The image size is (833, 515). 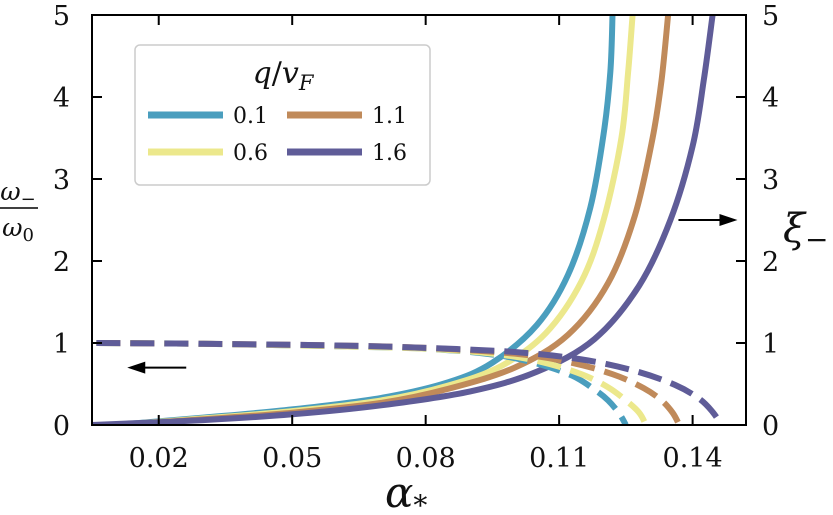 I want to click on legend-title: q/vF, so click(x=284, y=75).